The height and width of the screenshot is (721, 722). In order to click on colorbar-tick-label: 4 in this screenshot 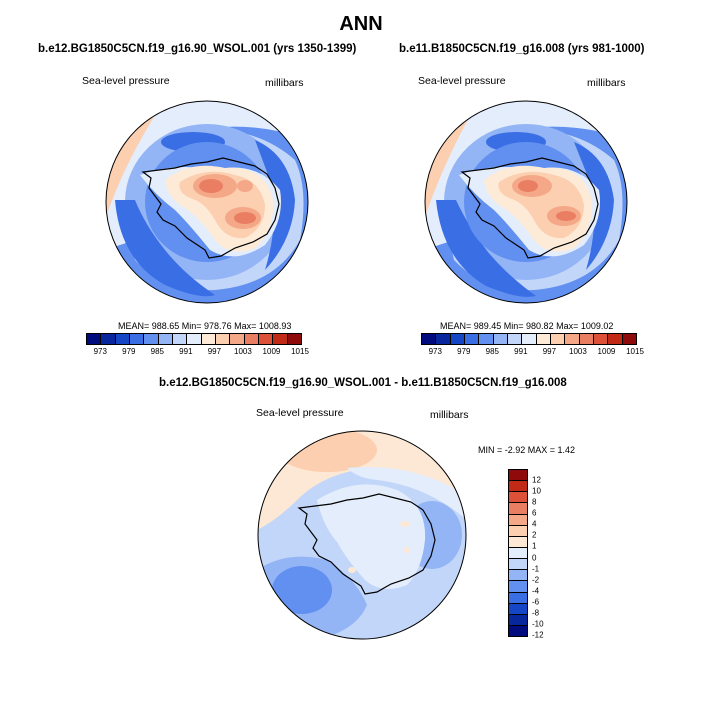, I will do `click(534, 524)`.